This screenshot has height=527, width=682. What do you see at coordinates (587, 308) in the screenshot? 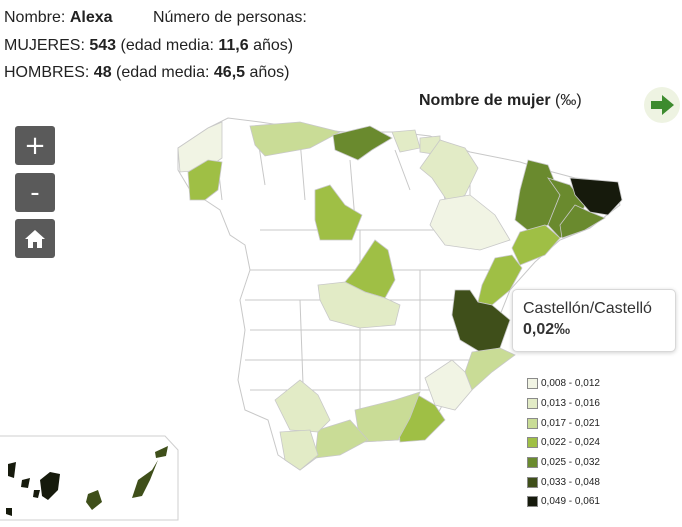
I see `tooltip-region-name: Castellón/Castelló` at bounding box center [587, 308].